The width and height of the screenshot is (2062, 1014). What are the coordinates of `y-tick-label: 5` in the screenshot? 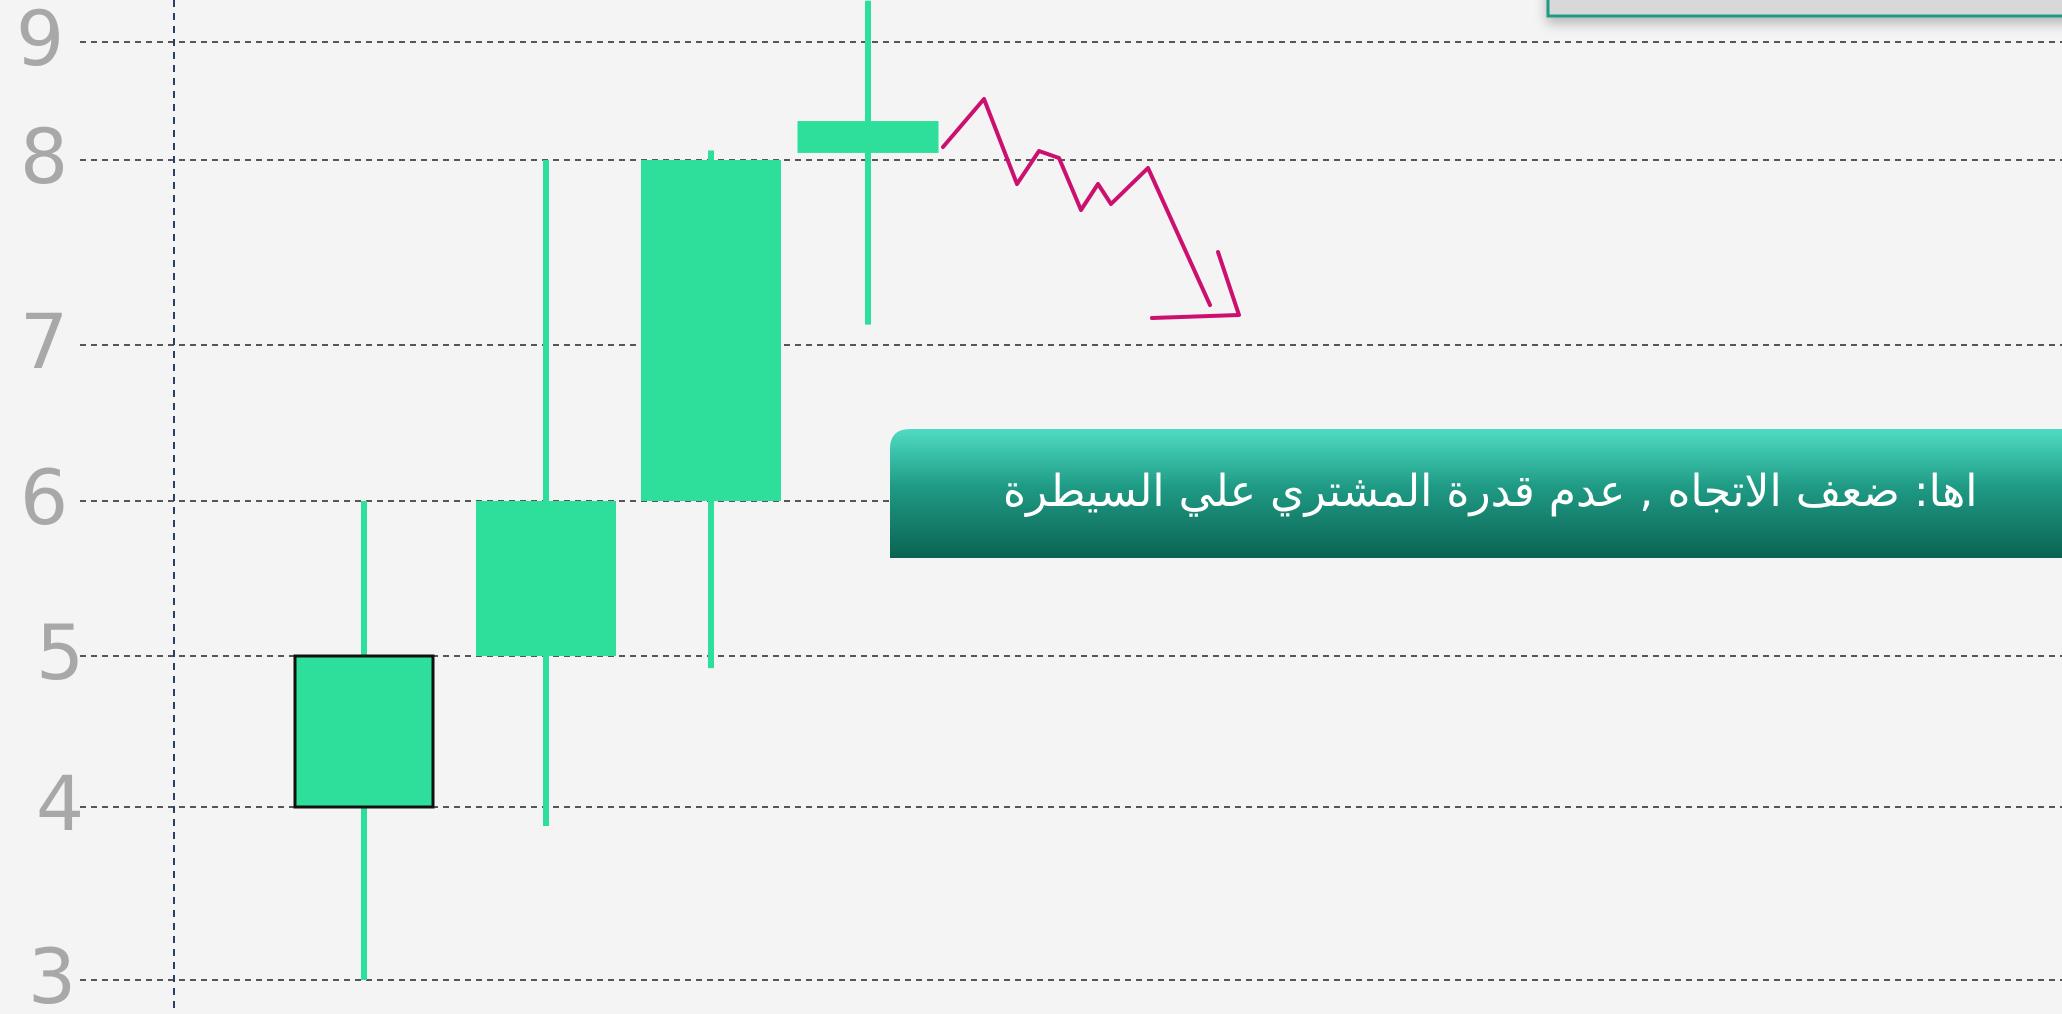 It's located at (60, 652).